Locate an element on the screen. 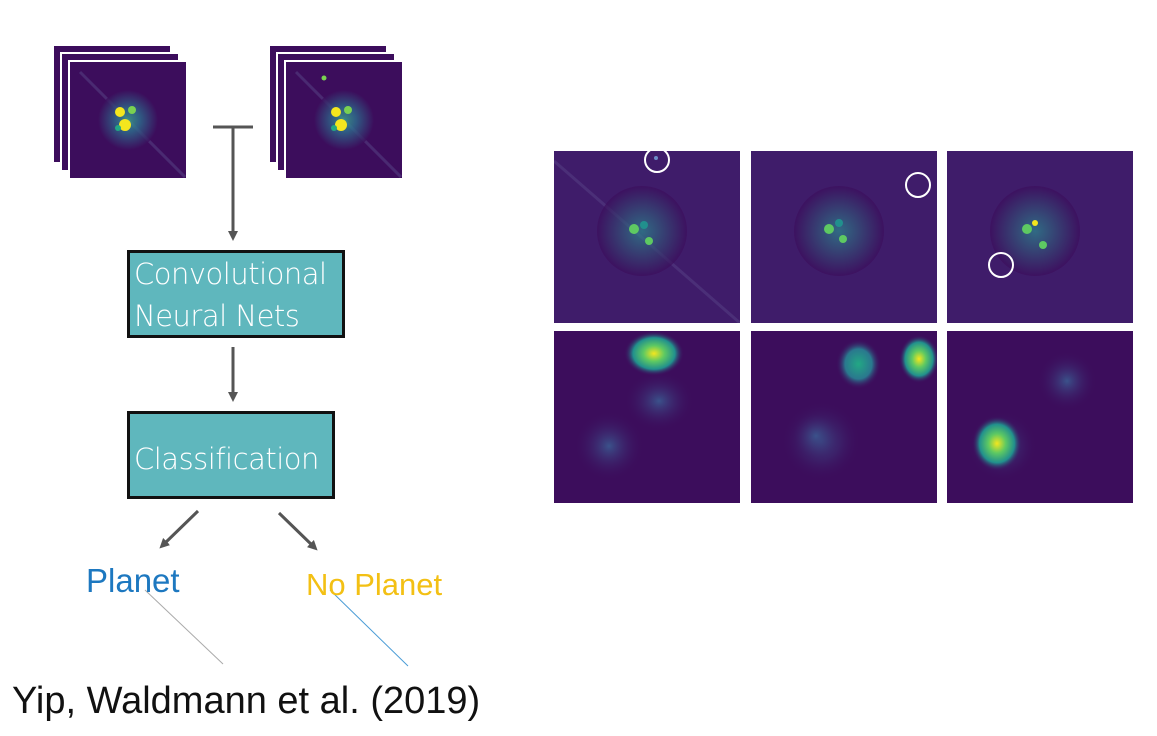  citation: Yip, Waldmann et al. (2019) is located at coordinates (246, 701).